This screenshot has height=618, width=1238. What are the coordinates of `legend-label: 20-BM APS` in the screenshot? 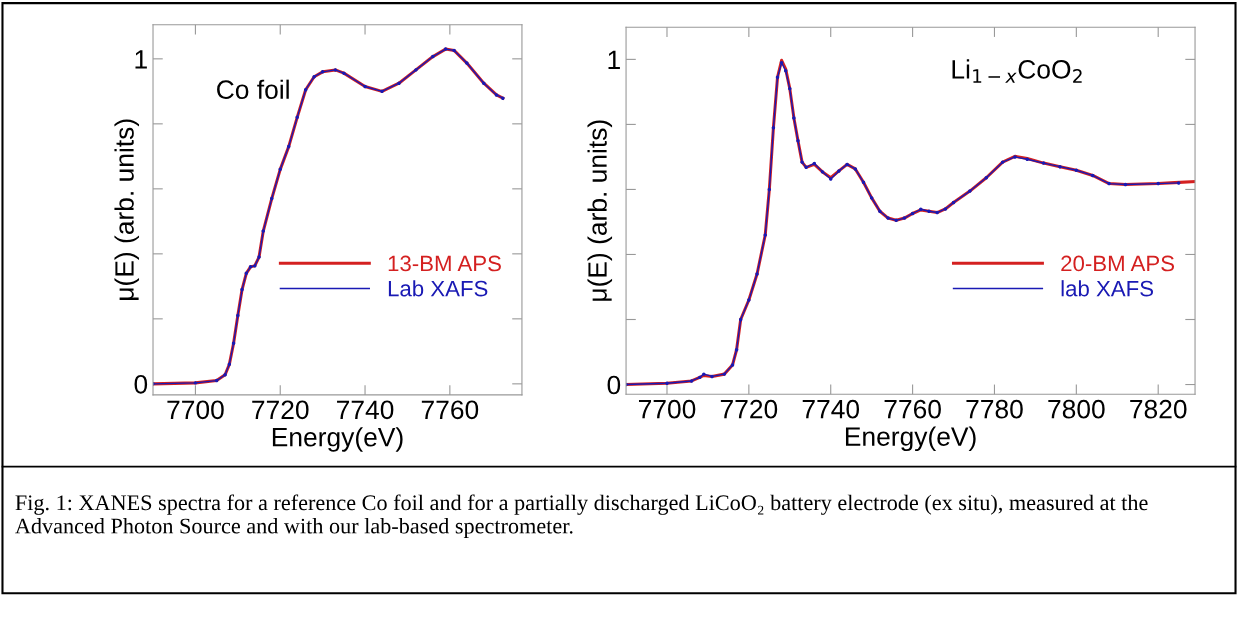 It's located at (1118, 263).